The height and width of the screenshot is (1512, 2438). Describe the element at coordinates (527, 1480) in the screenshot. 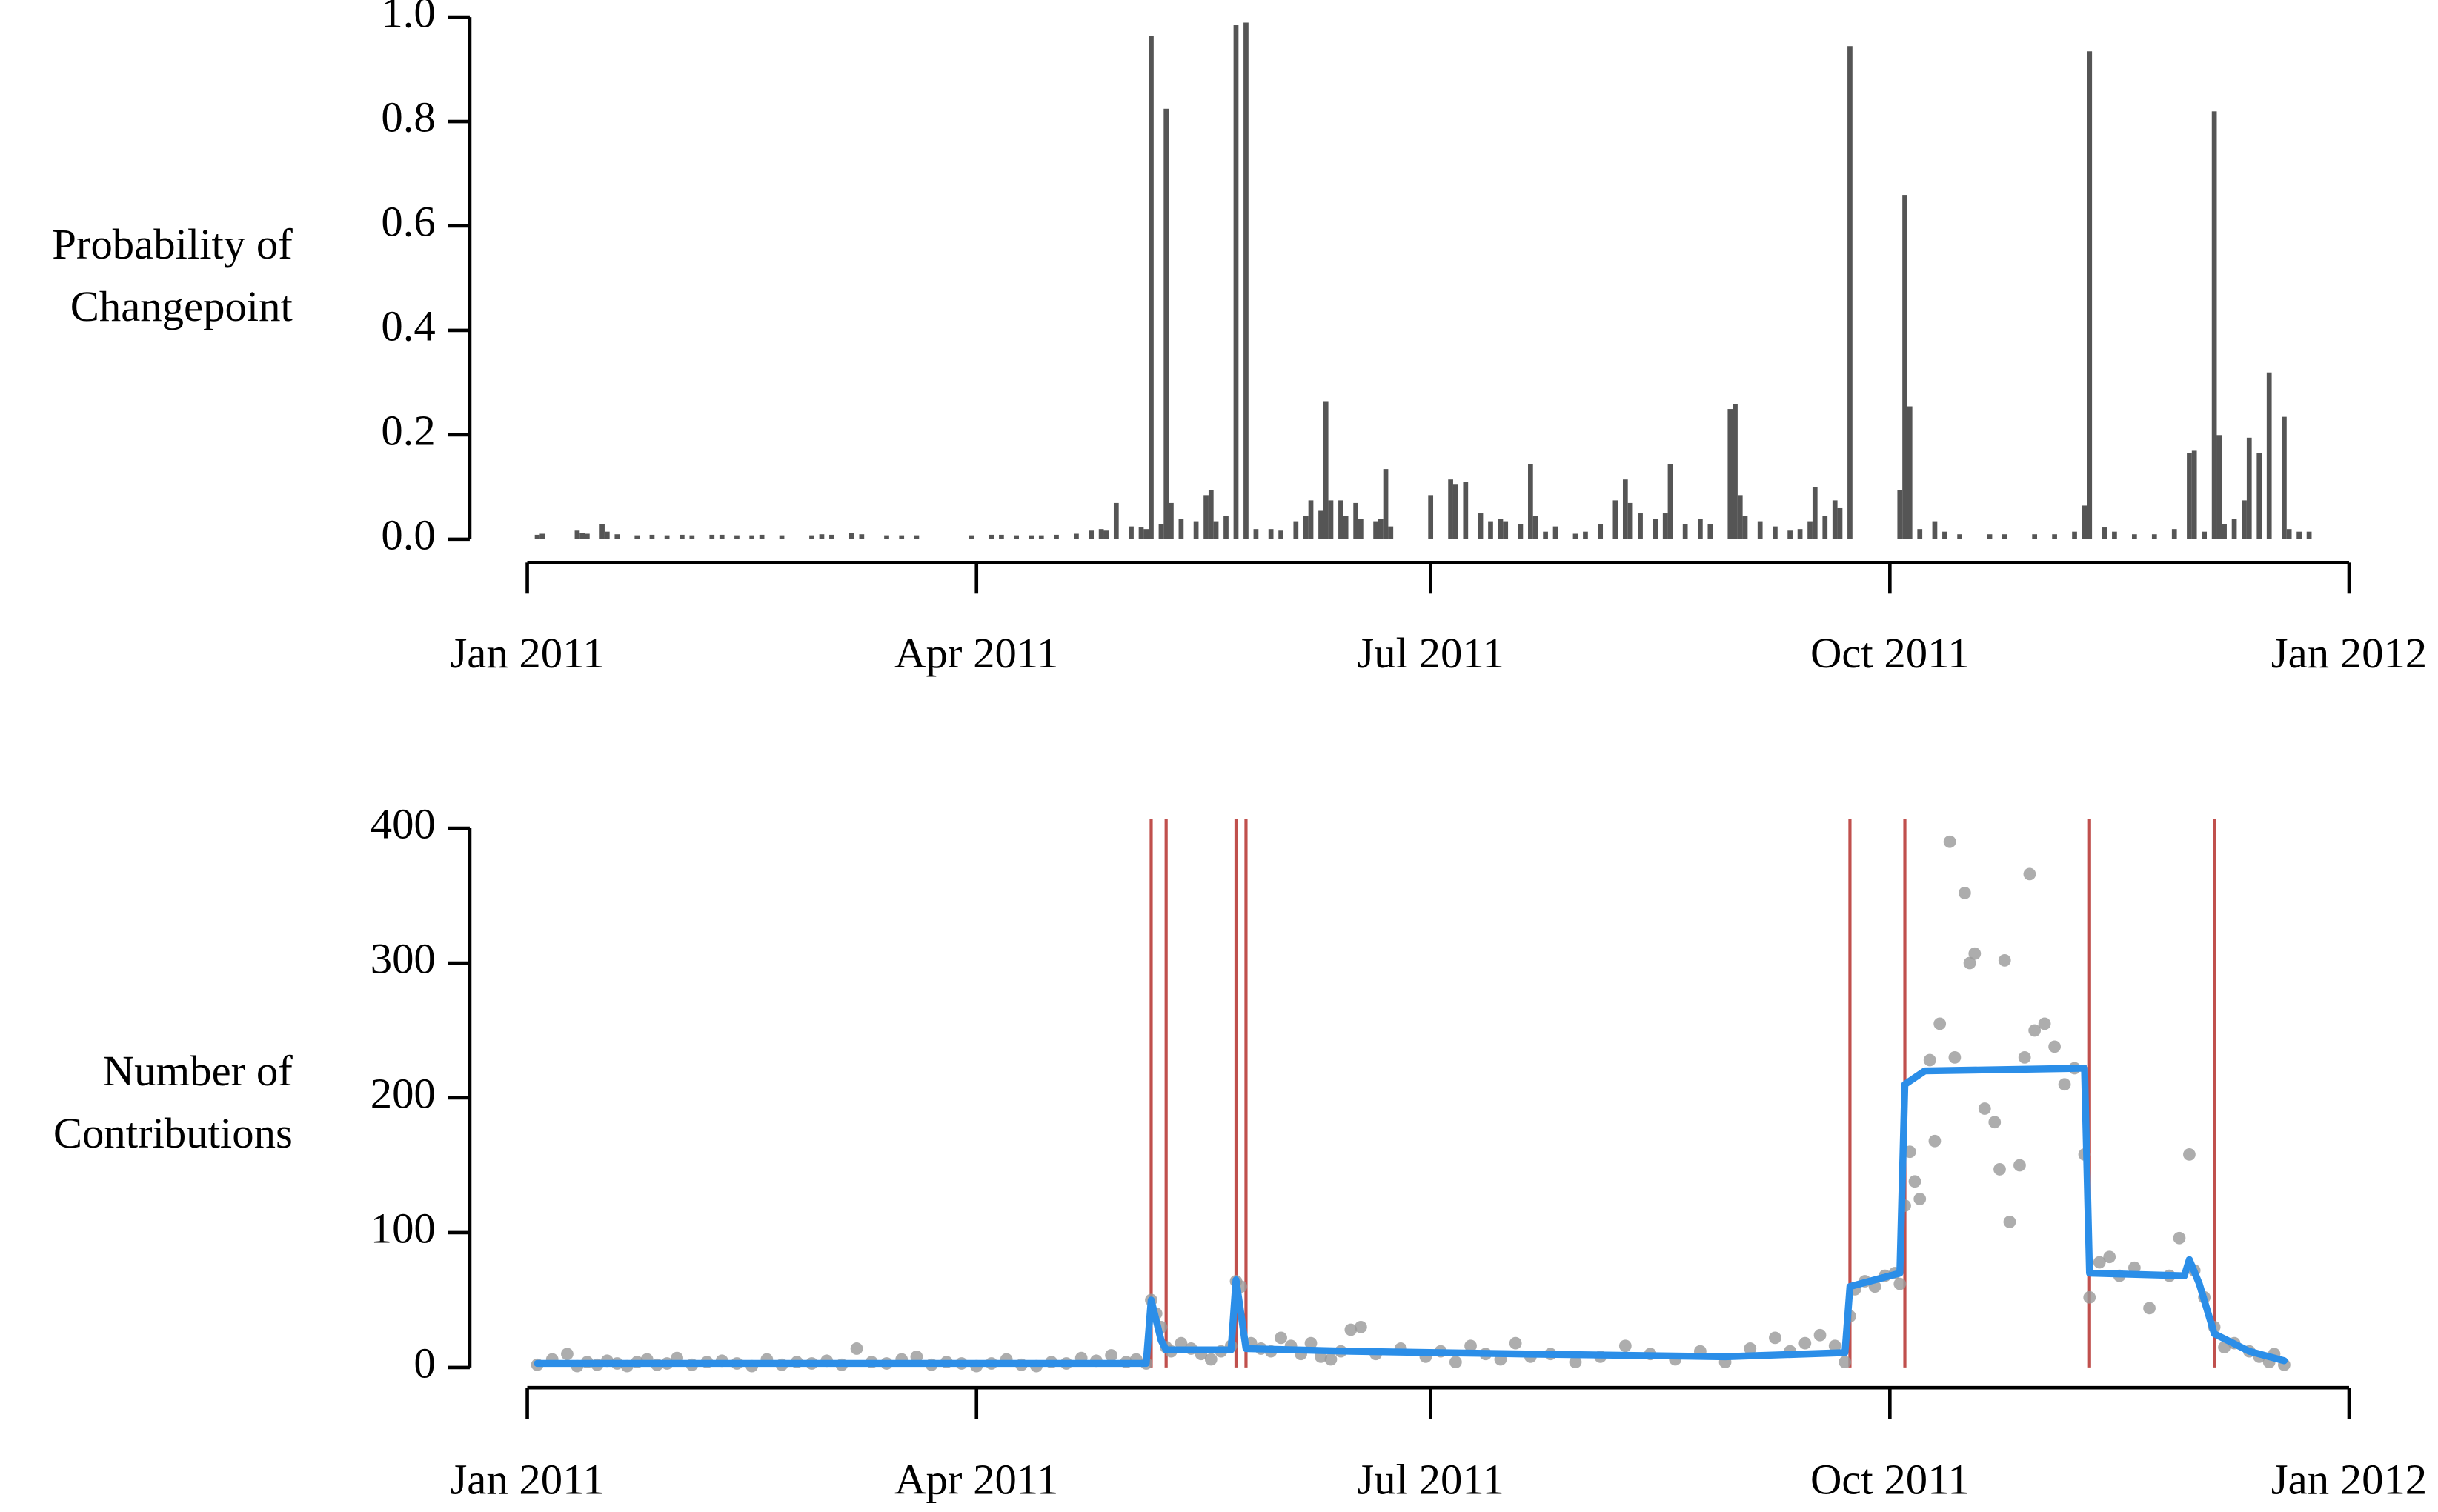

I see `x-tick-label: Jan 2011` at that location.